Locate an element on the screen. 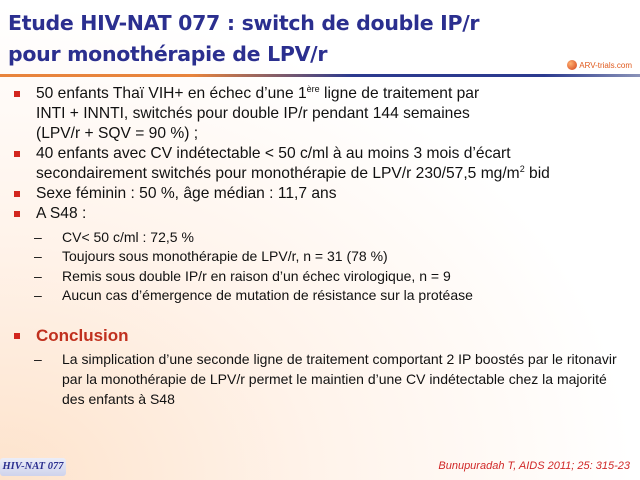  conclusion-label: Conclusion is located at coordinates (82, 336).